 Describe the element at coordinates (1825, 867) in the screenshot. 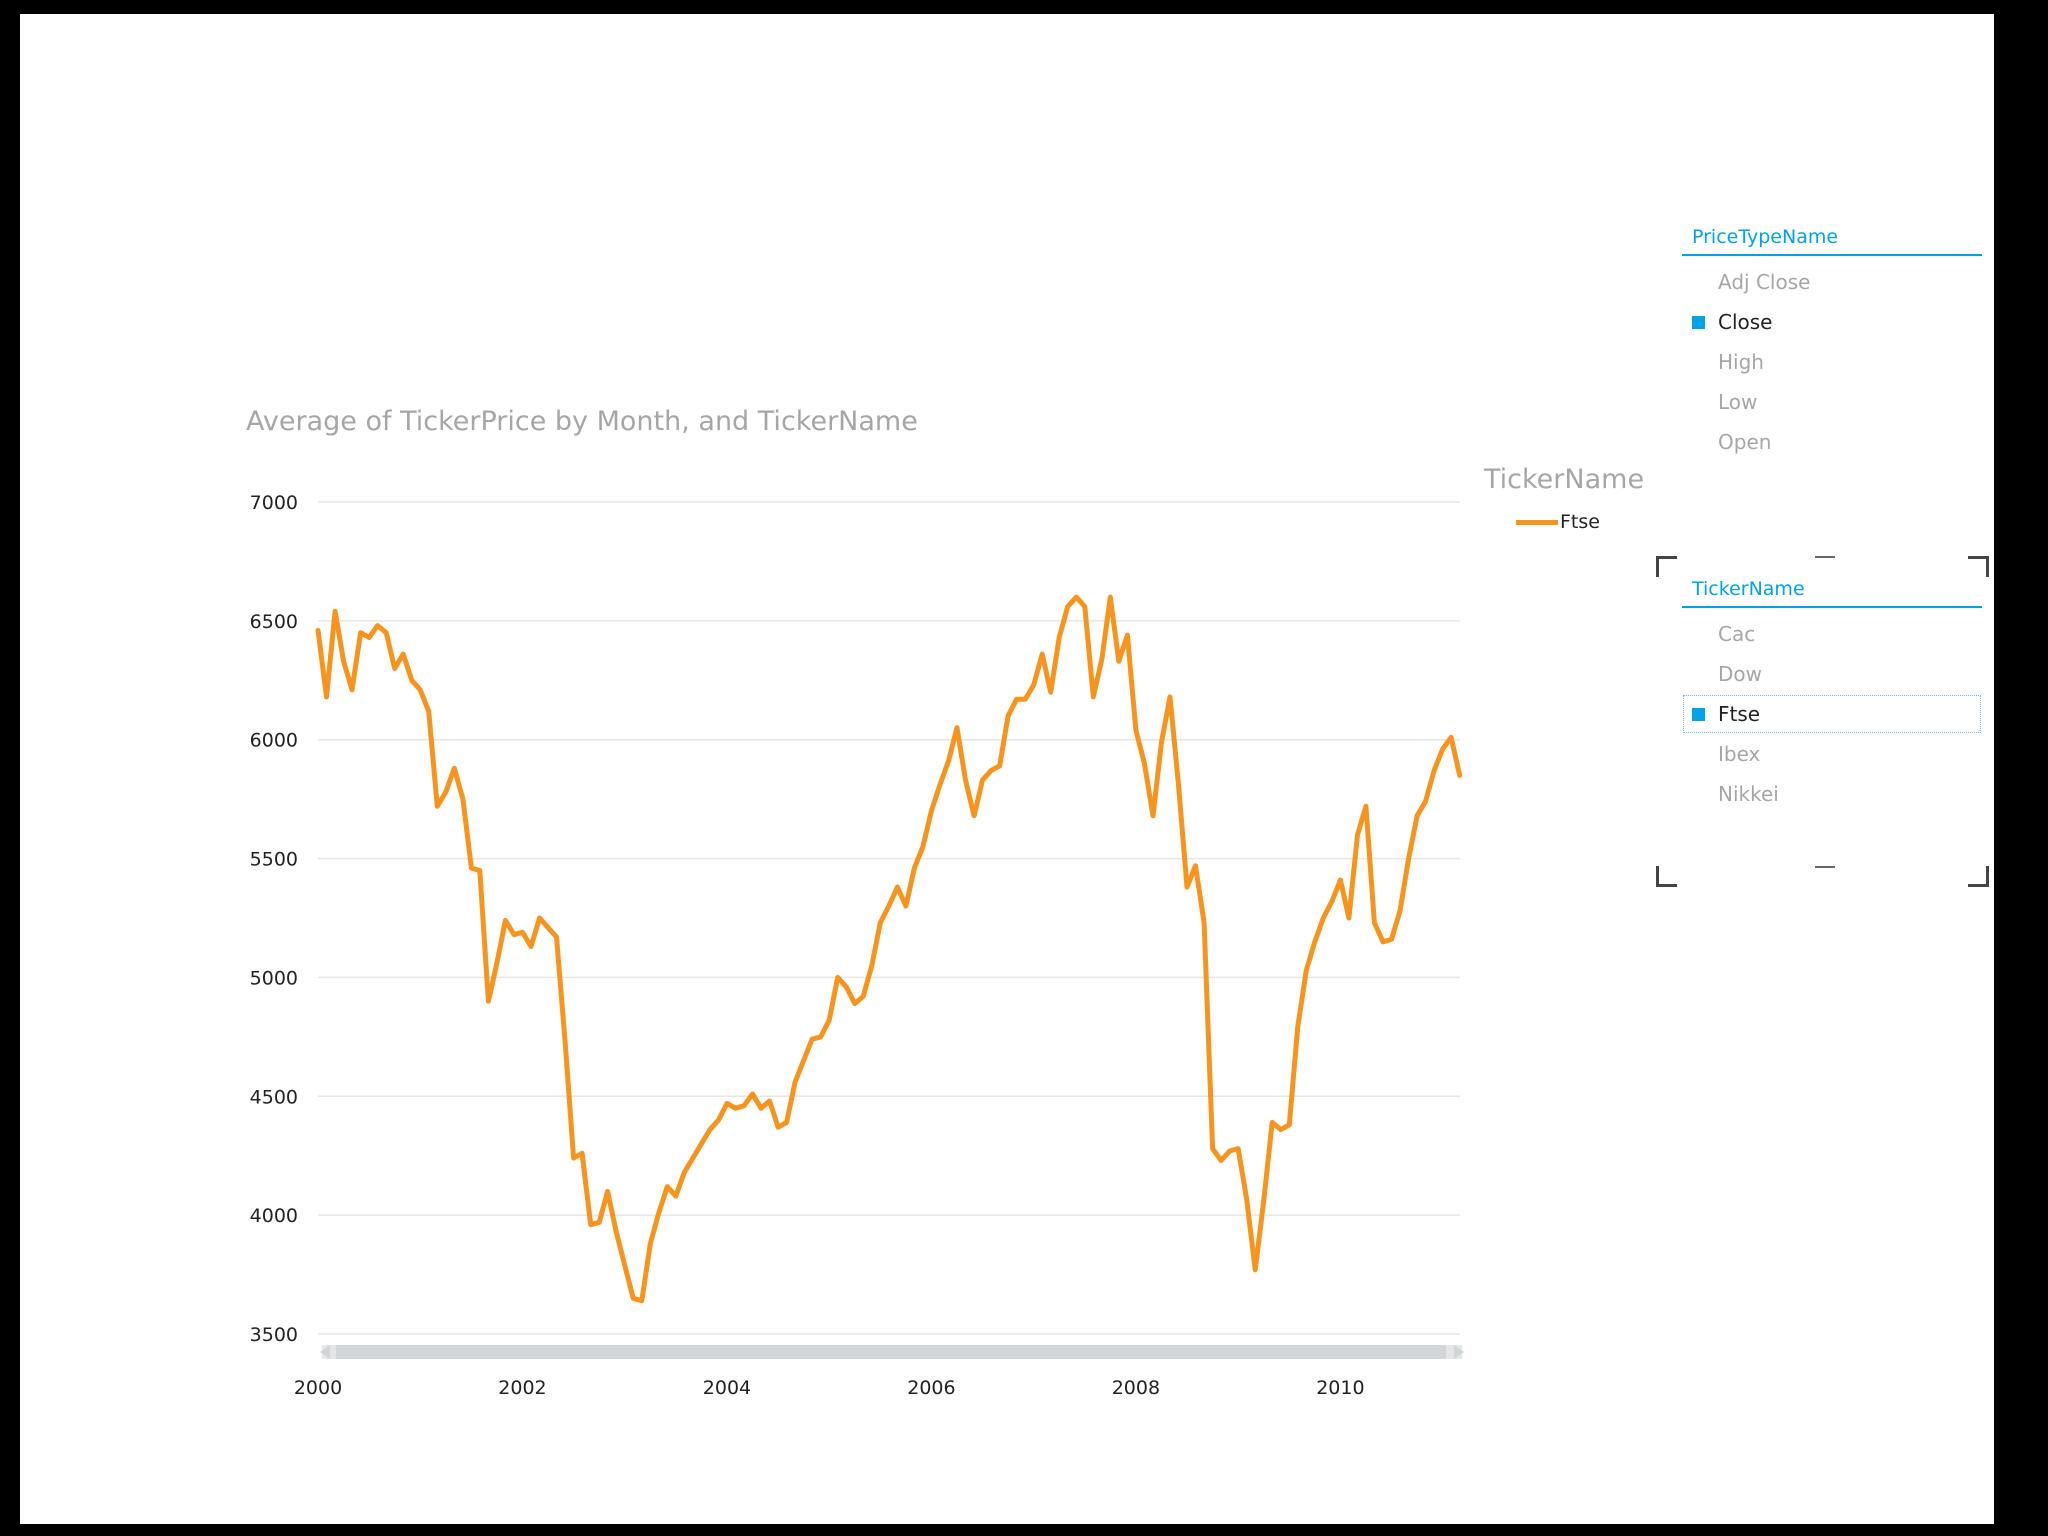

I see `frame-handle-bottom` at that location.